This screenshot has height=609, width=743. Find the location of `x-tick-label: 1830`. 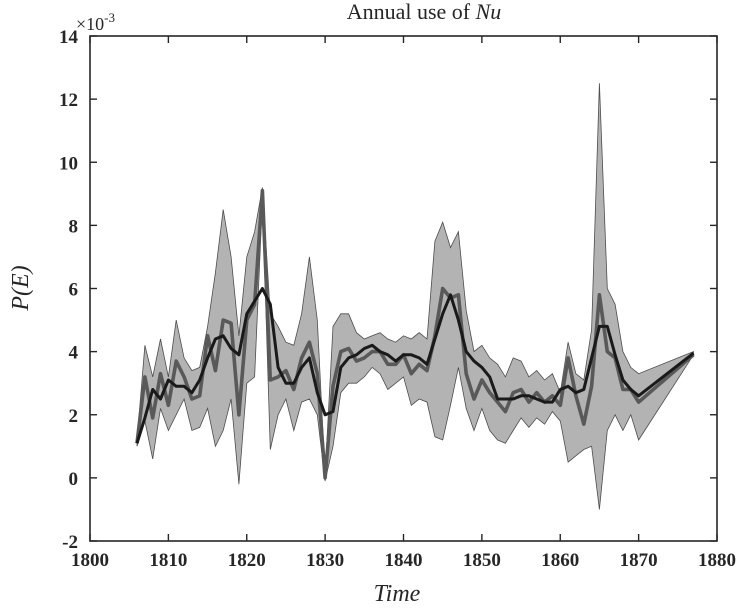

x-tick-label: 1830 is located at coordinates (325, 560).